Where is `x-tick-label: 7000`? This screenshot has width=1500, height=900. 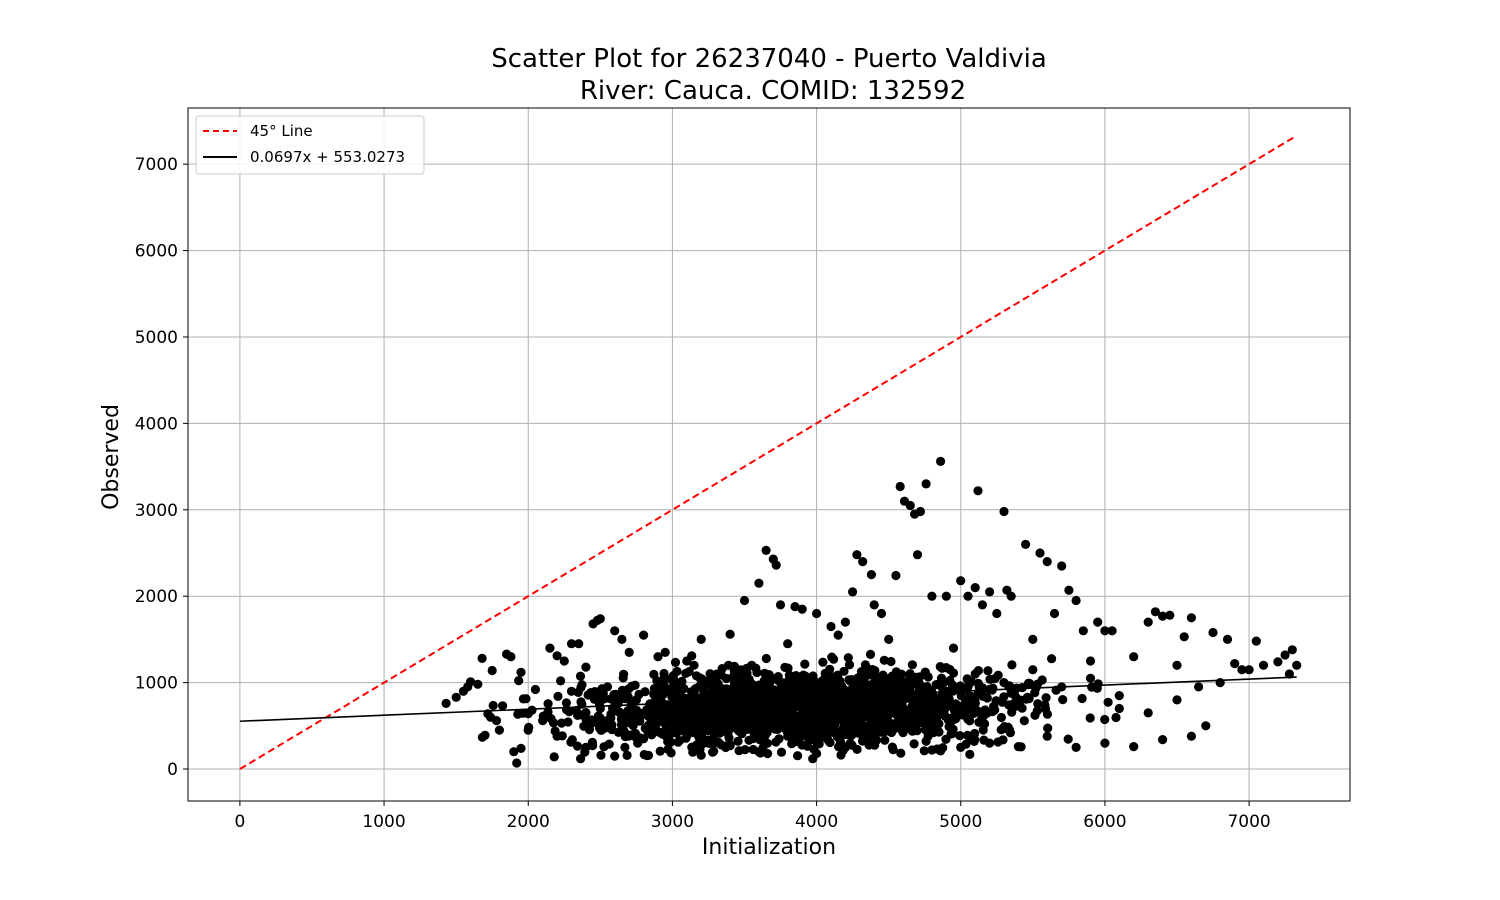 x-tick-label: 7000 is located at coordinates (1248, 822).